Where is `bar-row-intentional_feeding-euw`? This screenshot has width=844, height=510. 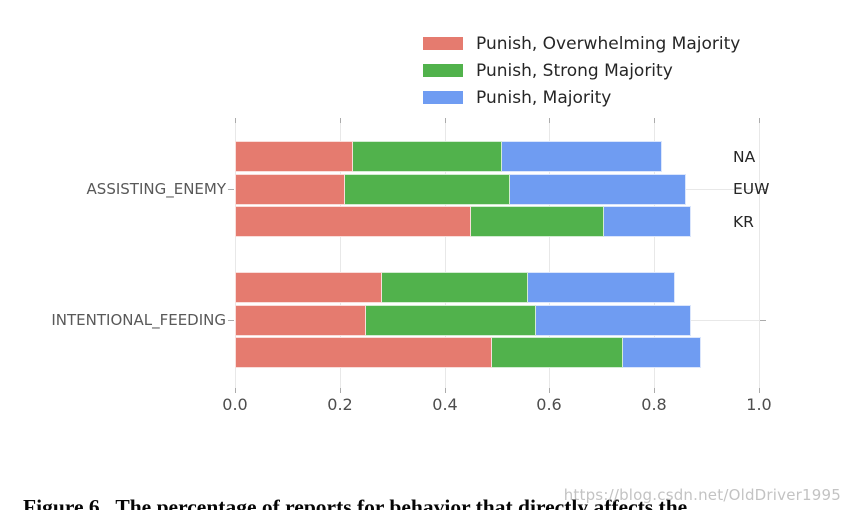 bar-row-intentional_feeding-euw is located at coordinates (463, 320).